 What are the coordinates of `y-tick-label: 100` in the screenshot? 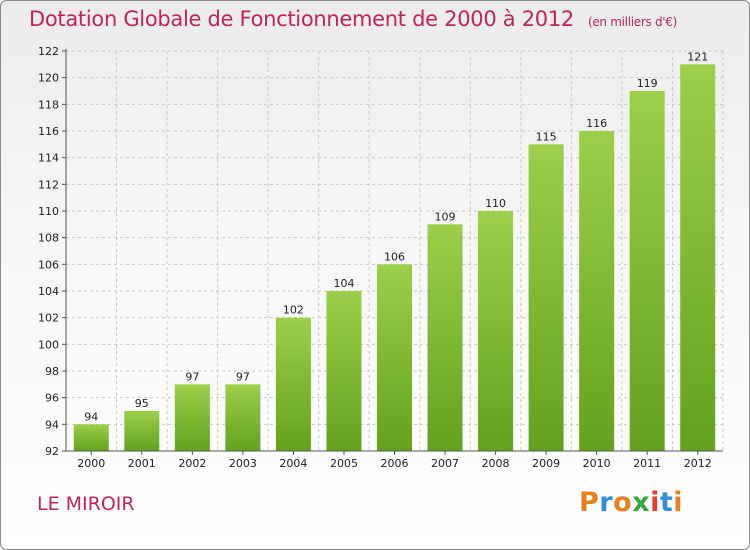 It's located at (48, 344).